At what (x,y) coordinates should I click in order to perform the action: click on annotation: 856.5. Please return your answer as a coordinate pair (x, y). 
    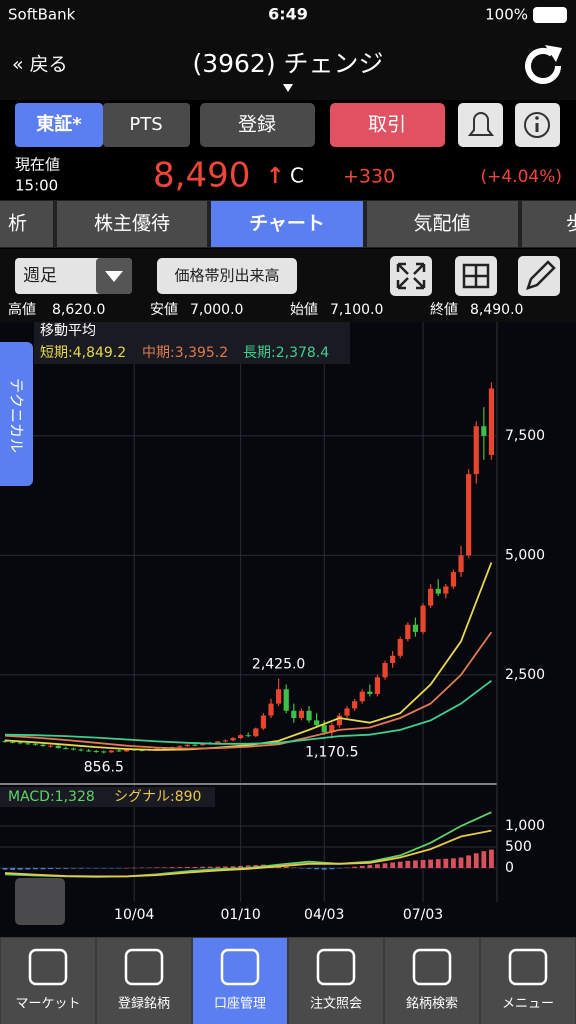
    Looking at the image, I should click on (104, 768).